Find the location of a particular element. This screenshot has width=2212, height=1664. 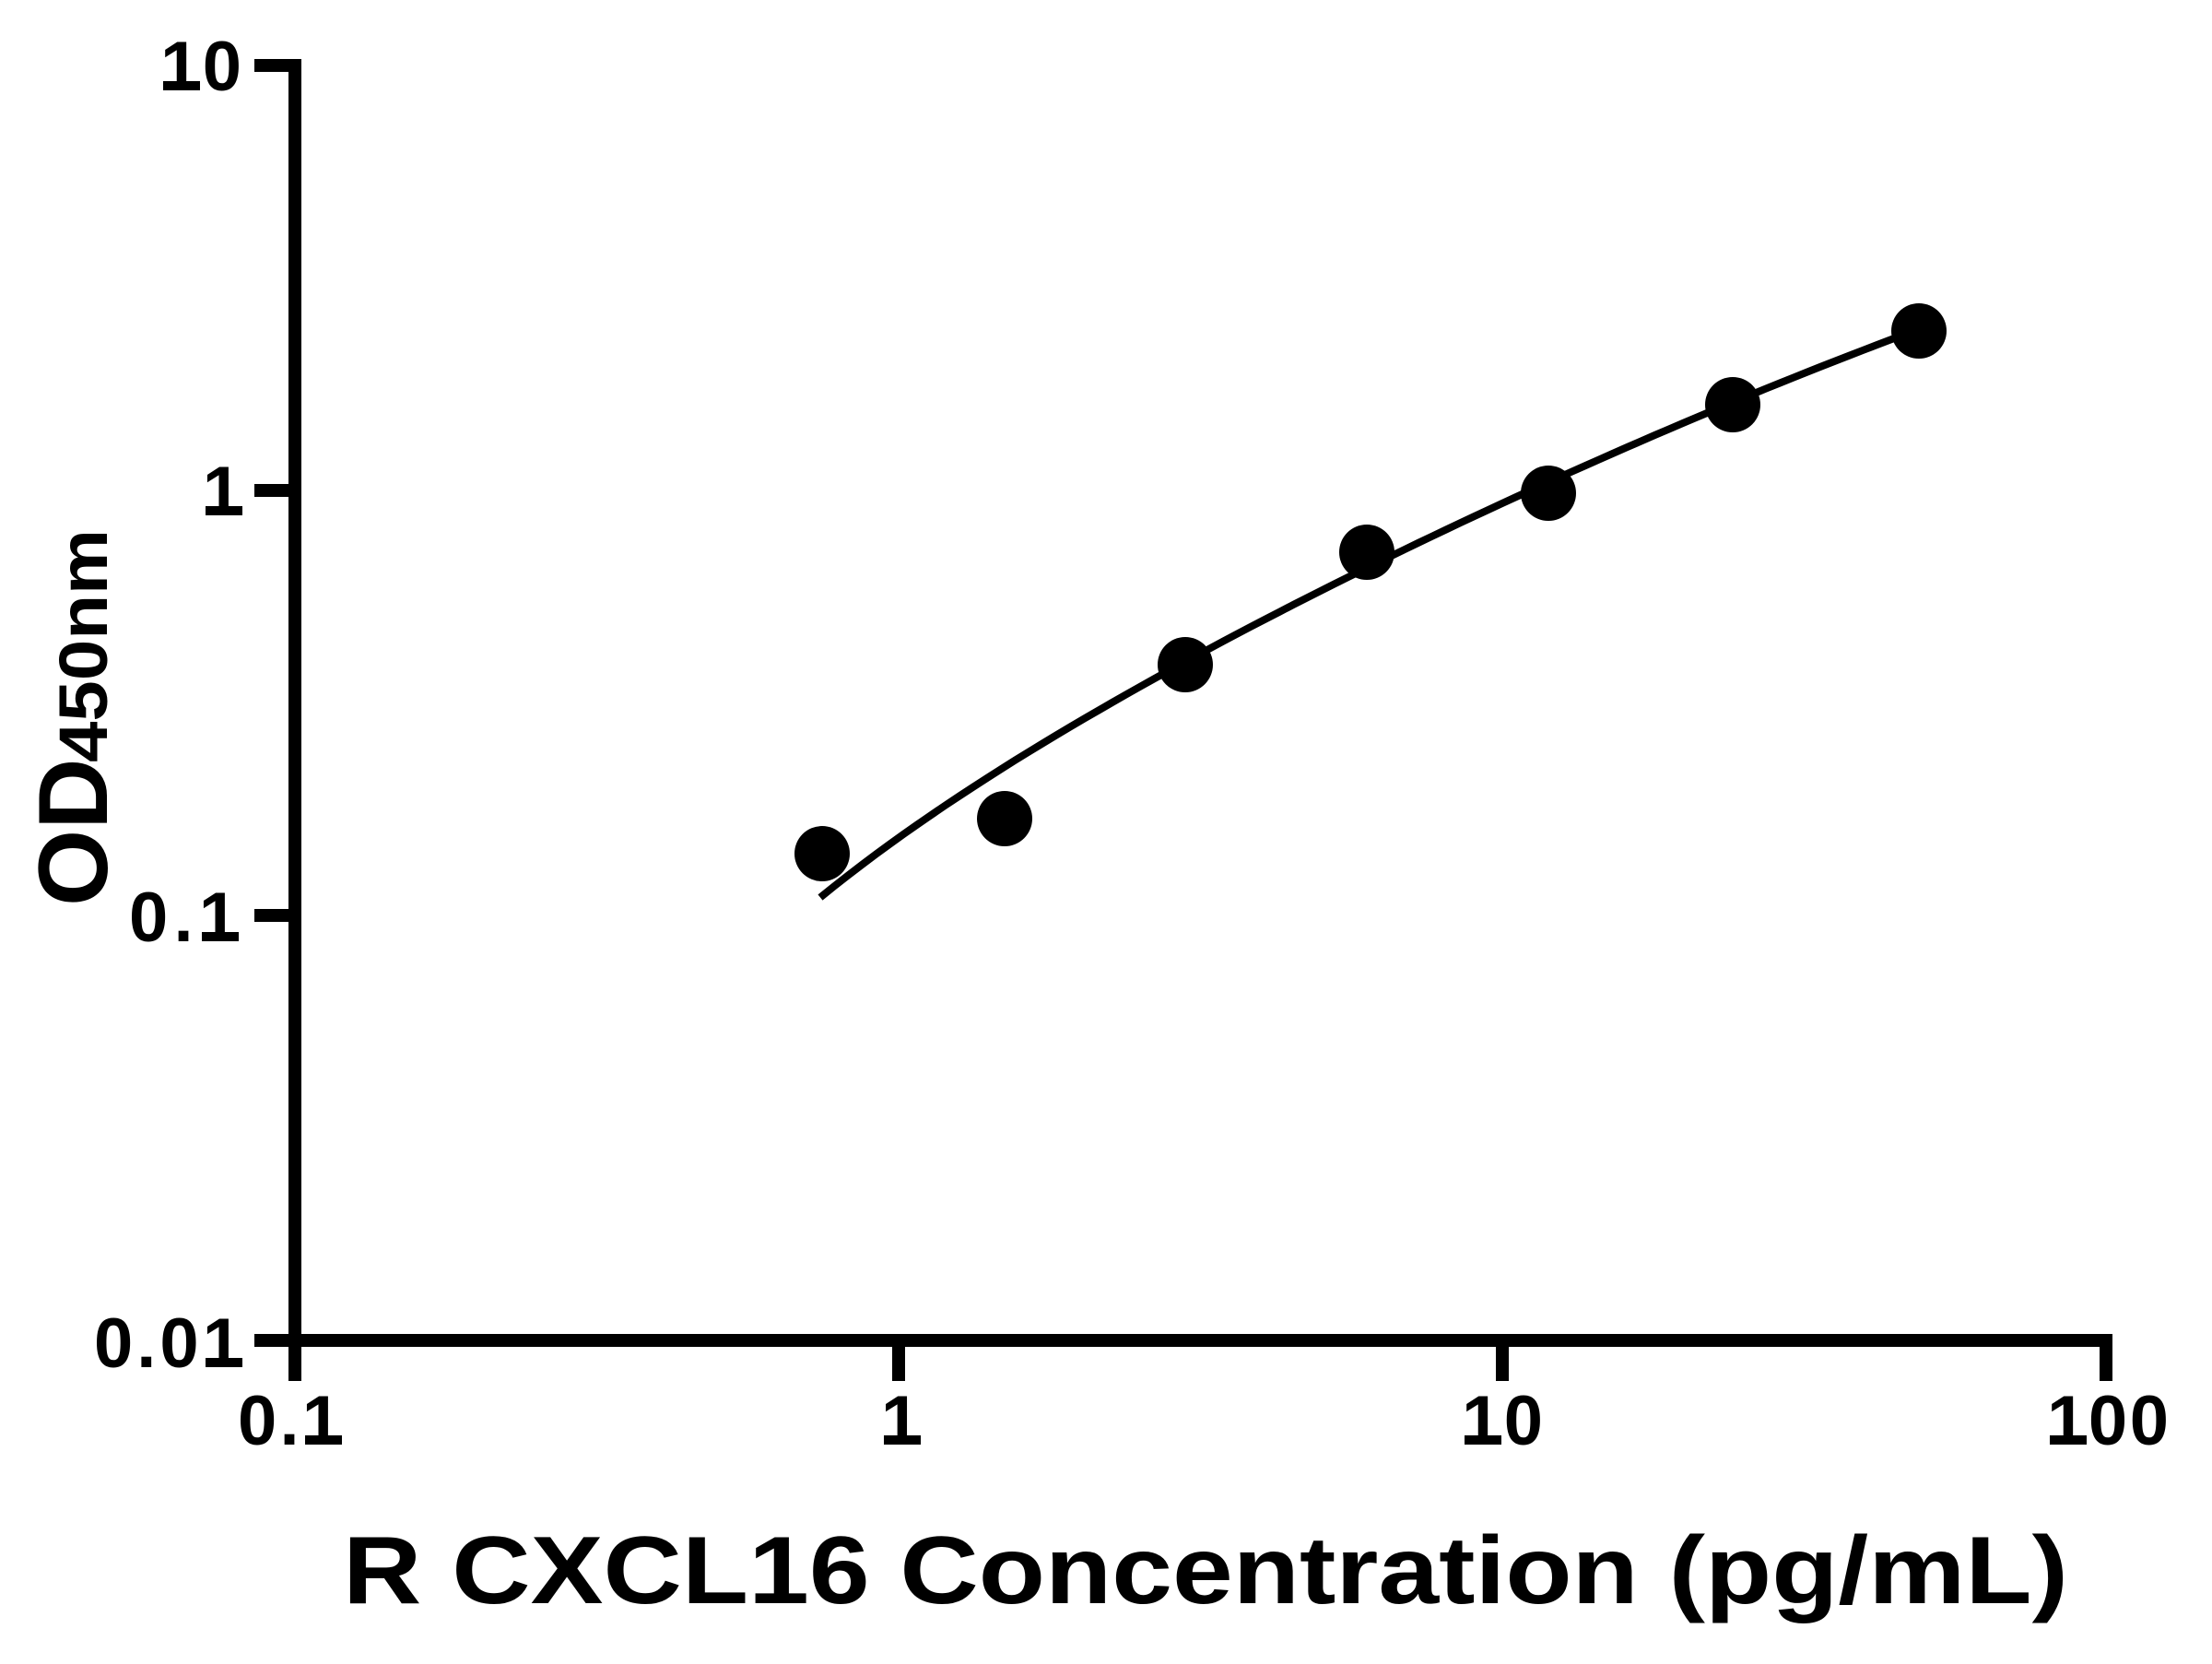

svg-text: R CXCL16 Concentration (pg/mL) is located at coordinates (1205, 1570).